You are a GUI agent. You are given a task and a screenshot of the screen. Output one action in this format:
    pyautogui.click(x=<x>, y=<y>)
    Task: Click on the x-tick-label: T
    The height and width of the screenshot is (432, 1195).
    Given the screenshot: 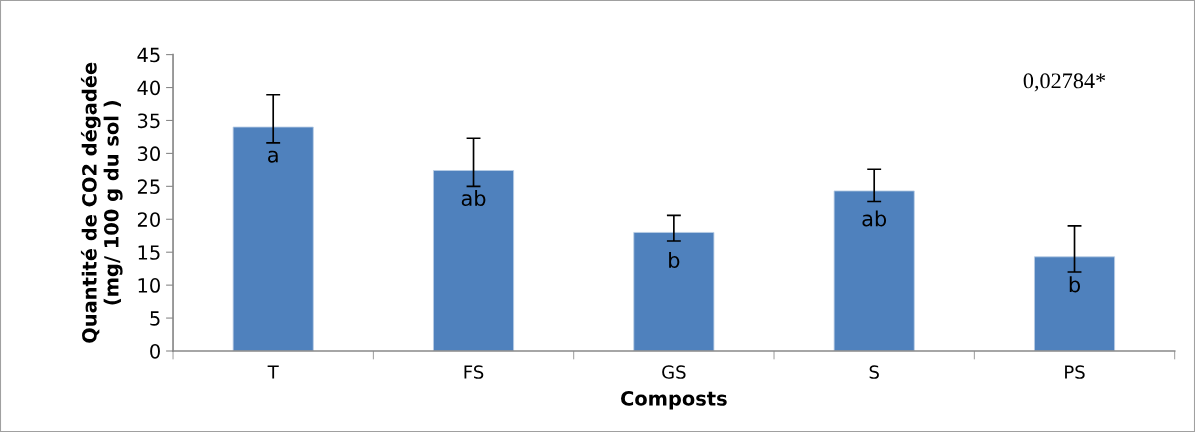 What is the action you would take?
    pyautogui.click(x=273, y=372)
    